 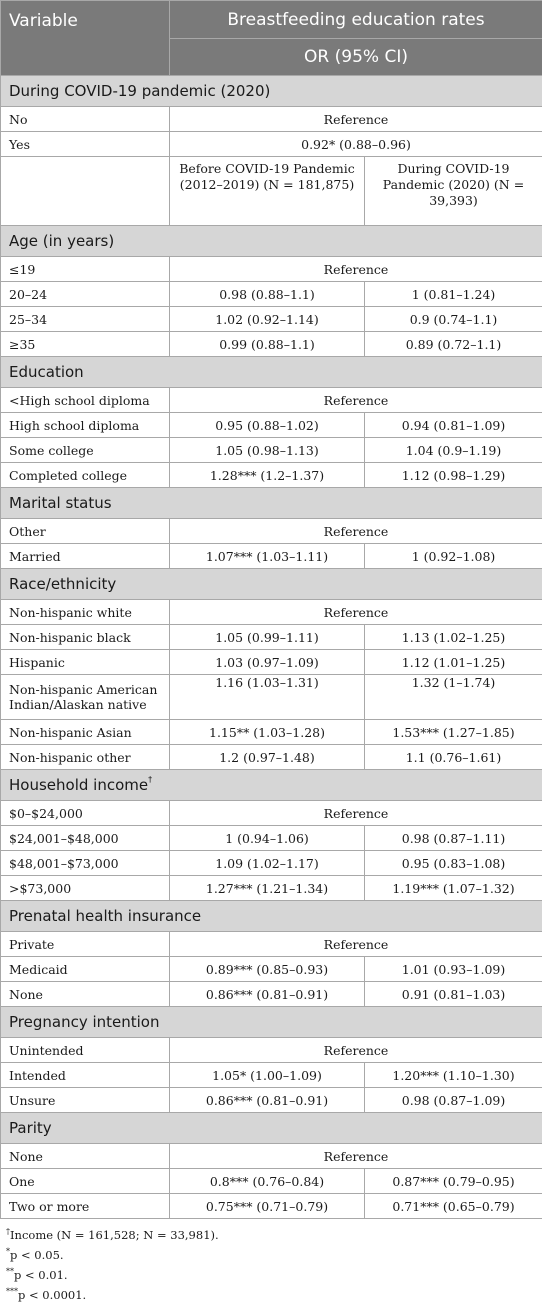 I want to click on during-value: 0.71*** (0.65–0.79), so click(x=453, y=1206).